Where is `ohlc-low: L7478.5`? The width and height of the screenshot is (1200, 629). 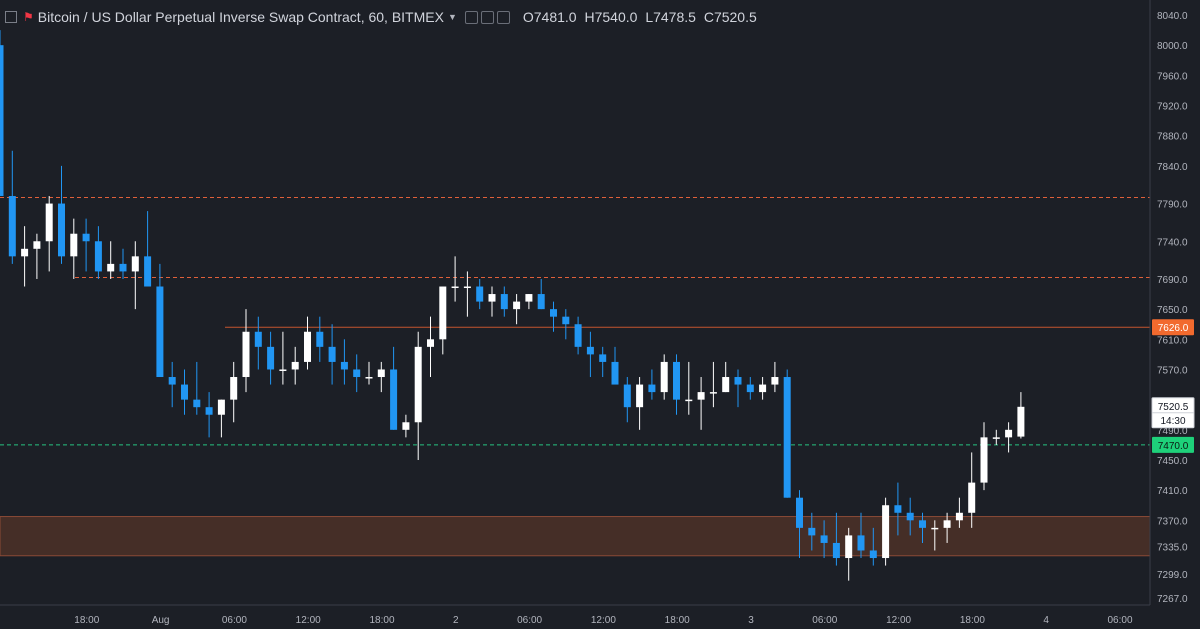
ohlc-low: L7478.5 is located at coordinates (670, 17).